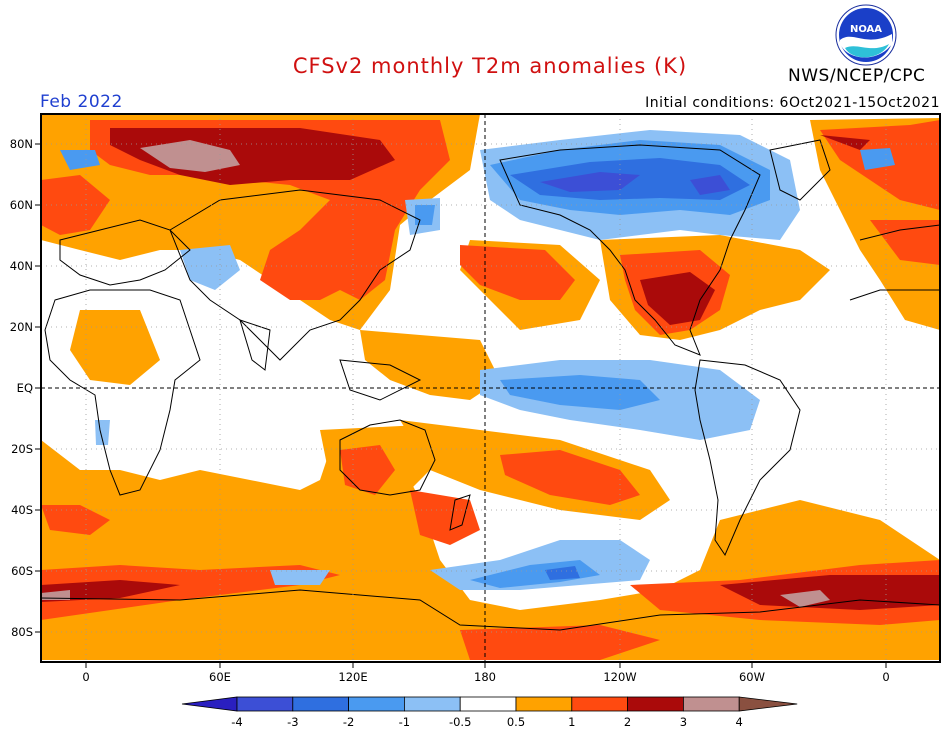 Image resolution: width=946 pixels, height=734 pixels. I want to click on lat-tick-label: 20S, so click(22, 449).